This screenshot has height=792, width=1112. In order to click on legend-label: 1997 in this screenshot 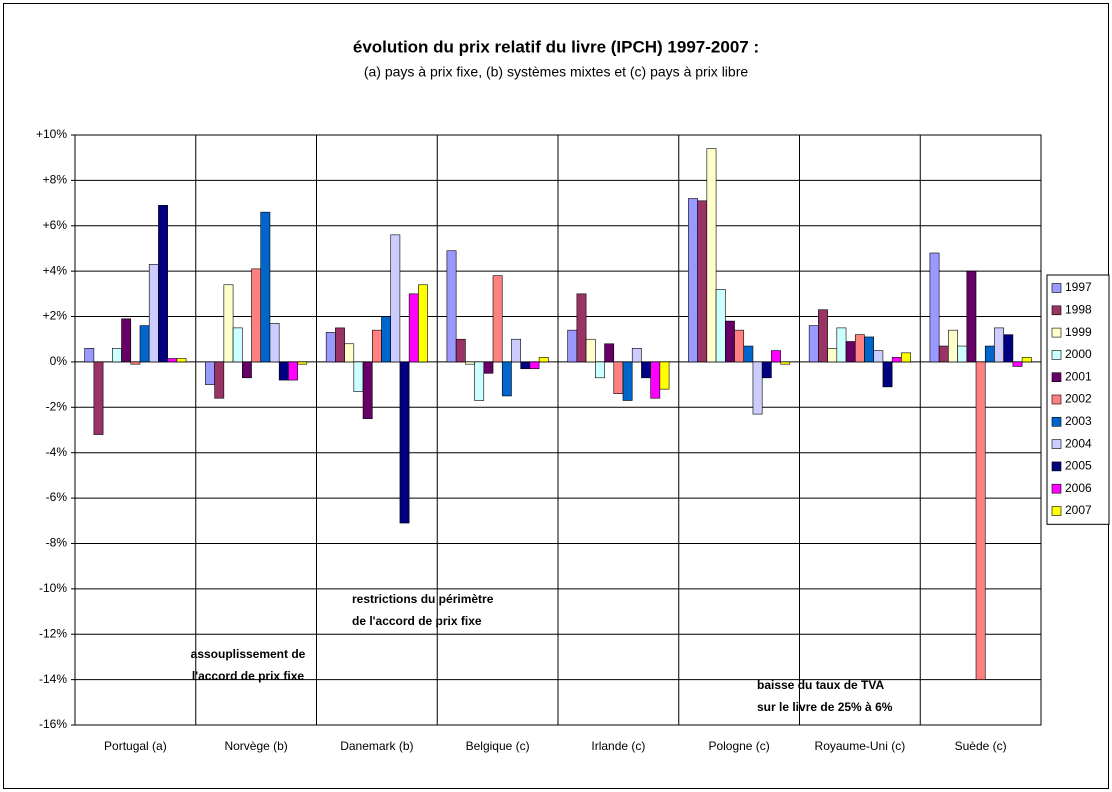, I will do `click(1078, 287)`.